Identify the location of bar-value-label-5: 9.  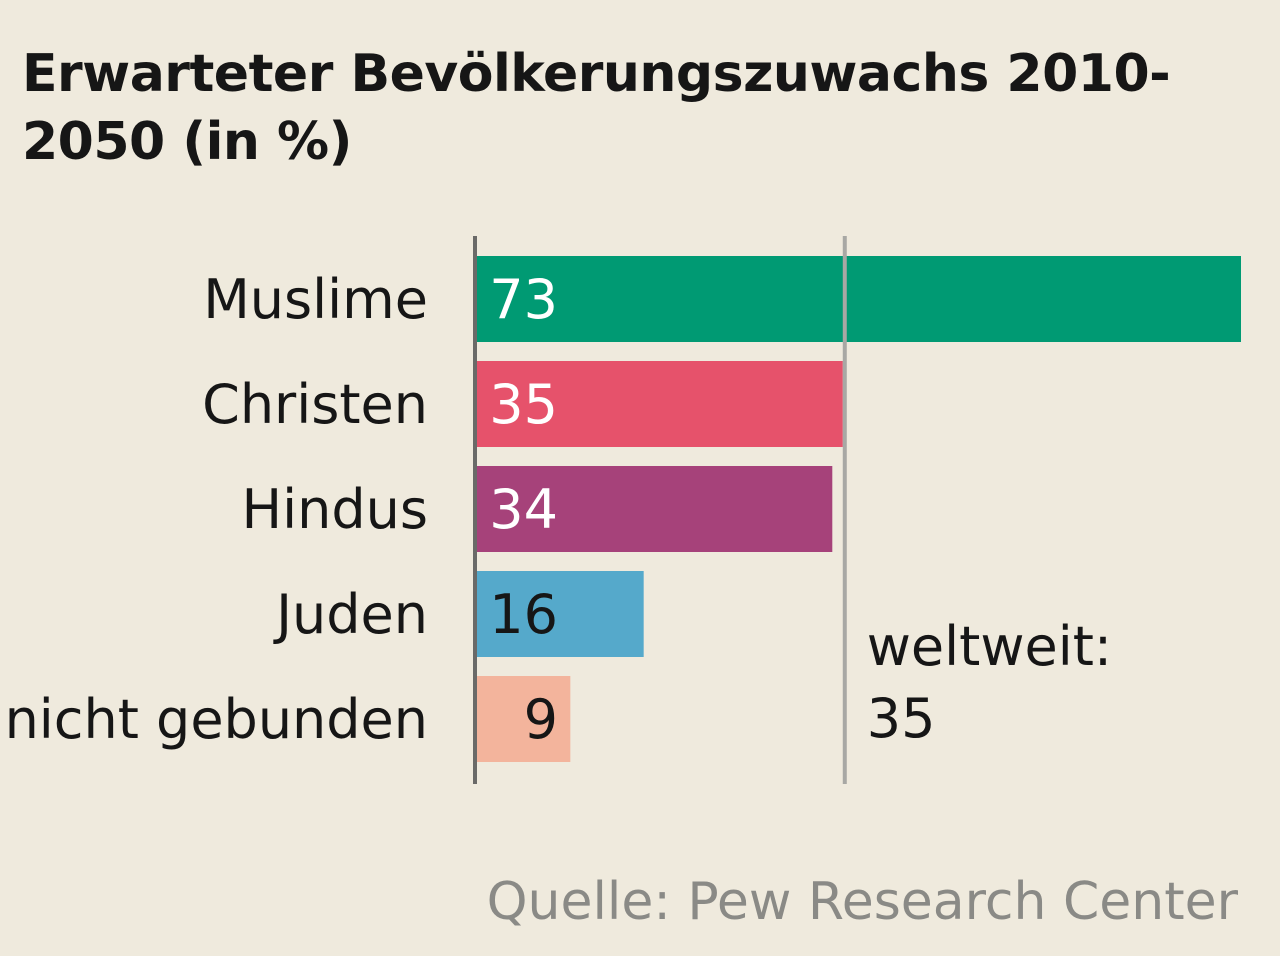
(541, 719).